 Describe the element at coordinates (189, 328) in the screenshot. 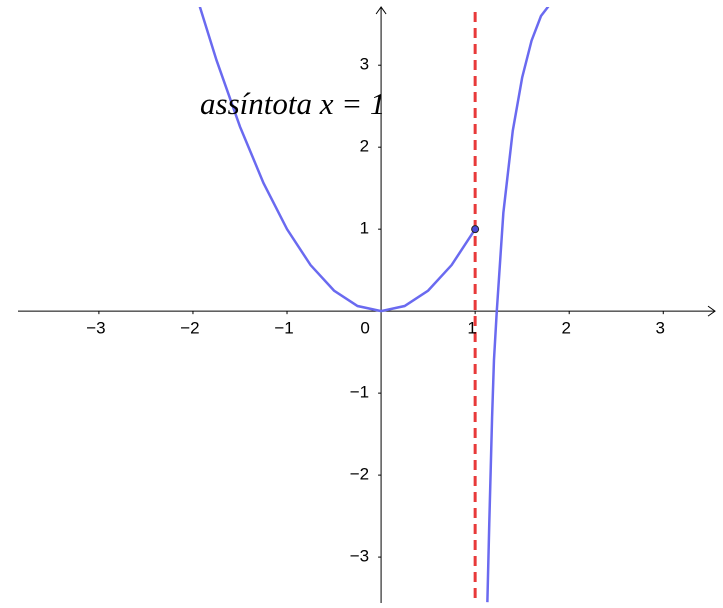

I see `x-tick-label: −2` at that location.